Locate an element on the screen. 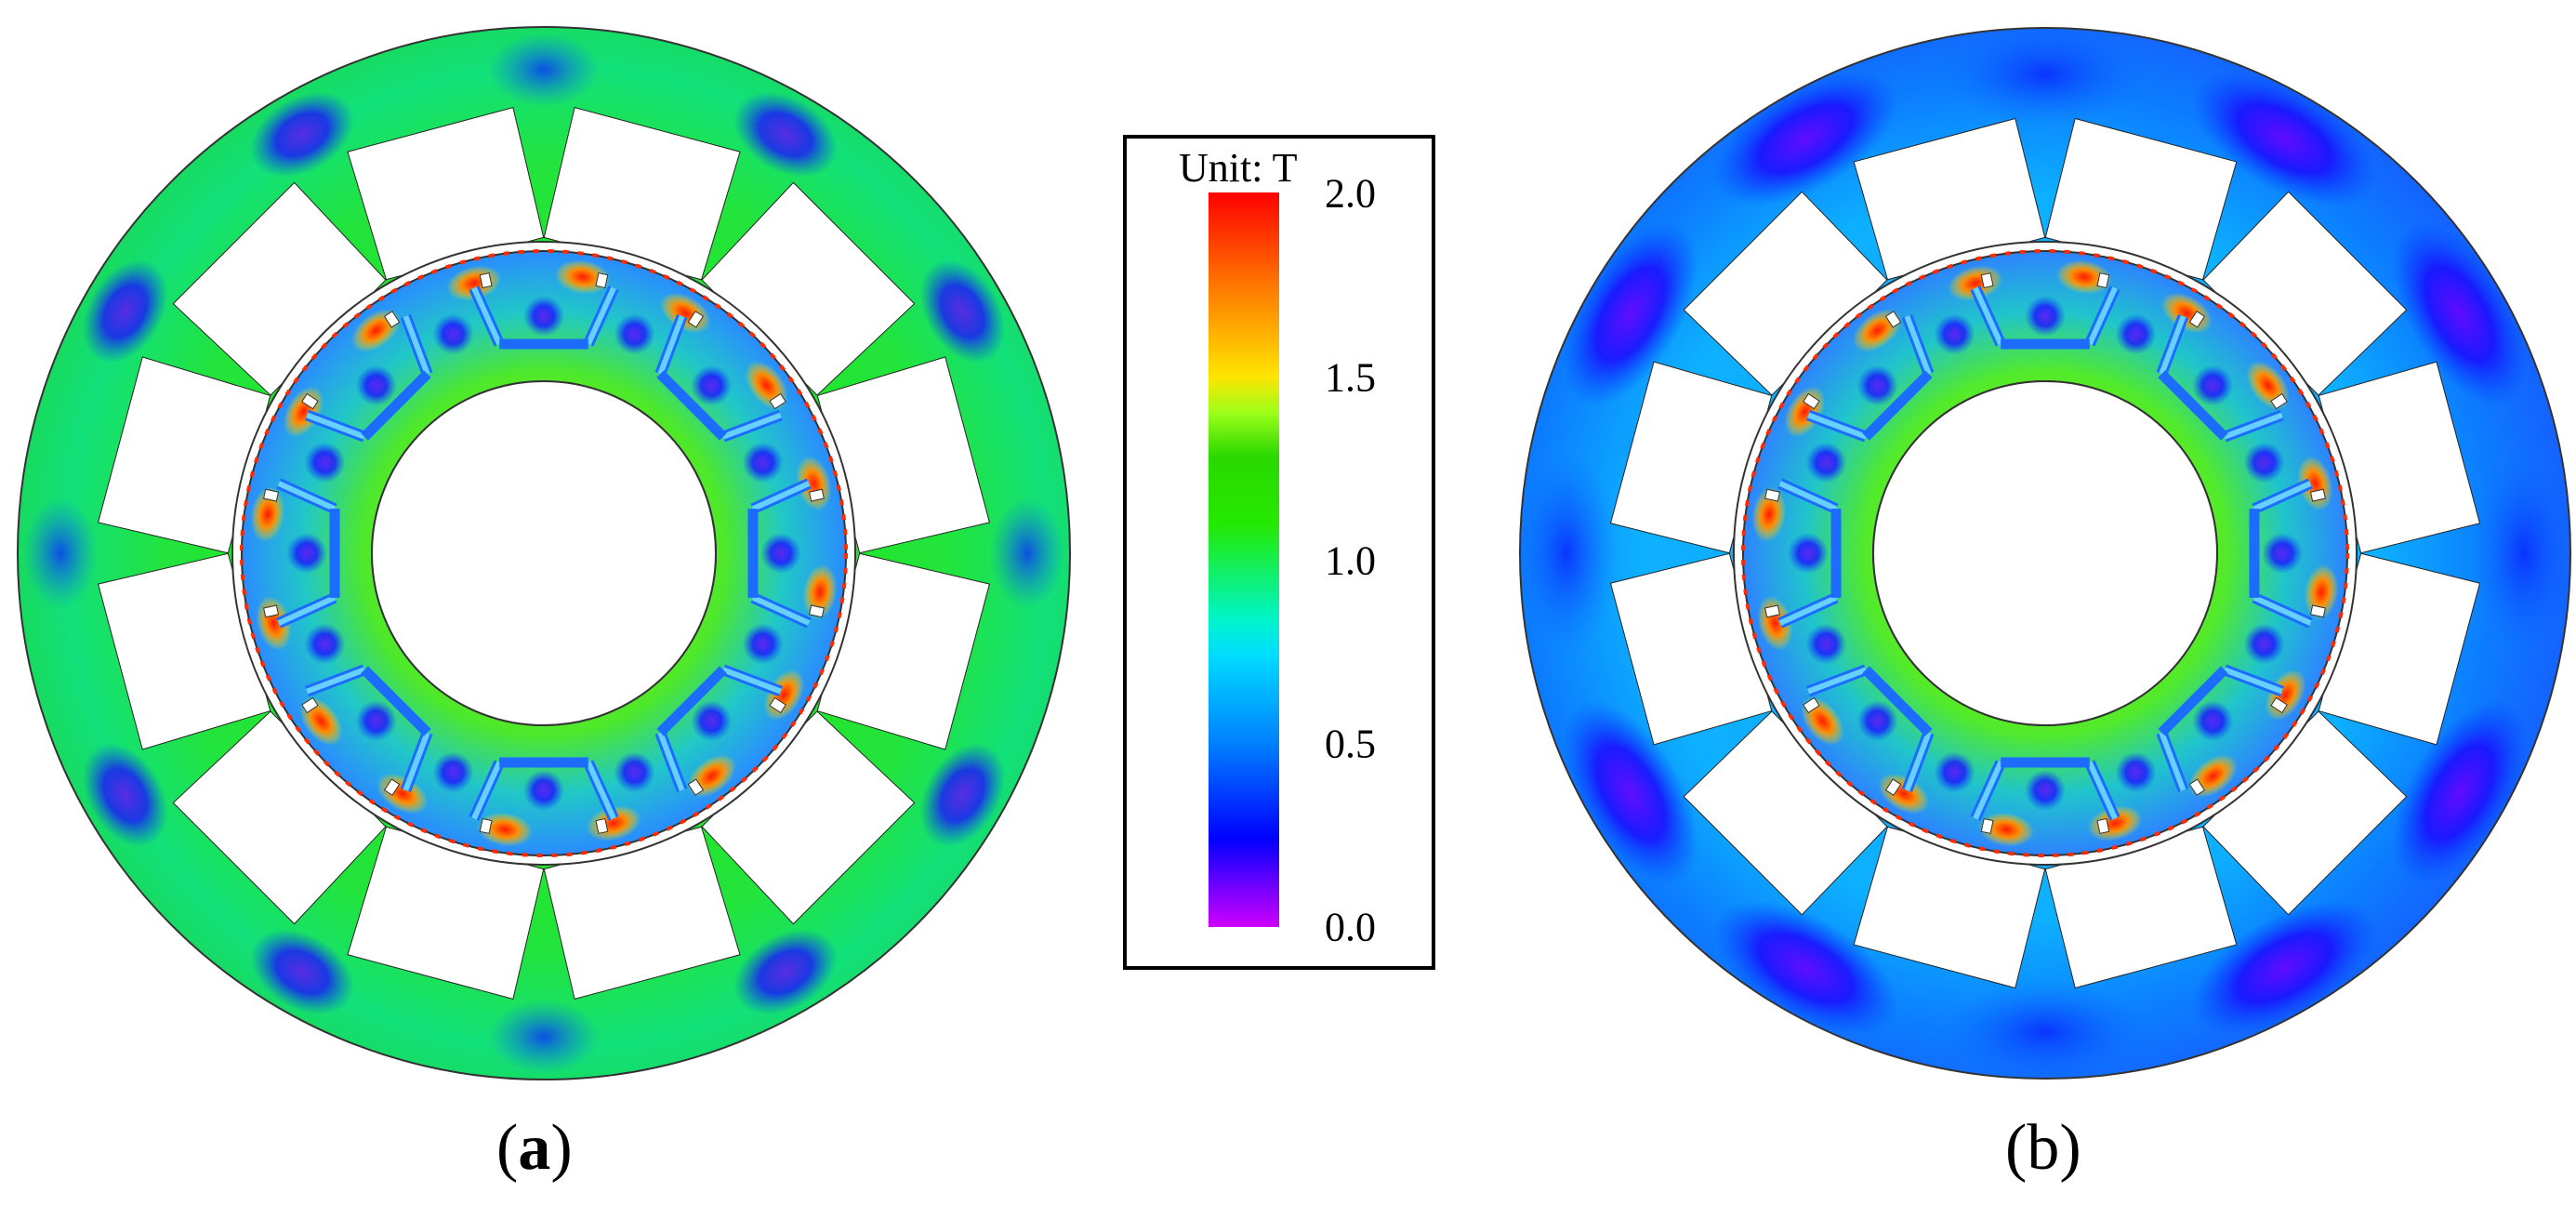 The width and height of the screenshot is (2576, 1206). colorbar is located at coordinates (1244, 559).